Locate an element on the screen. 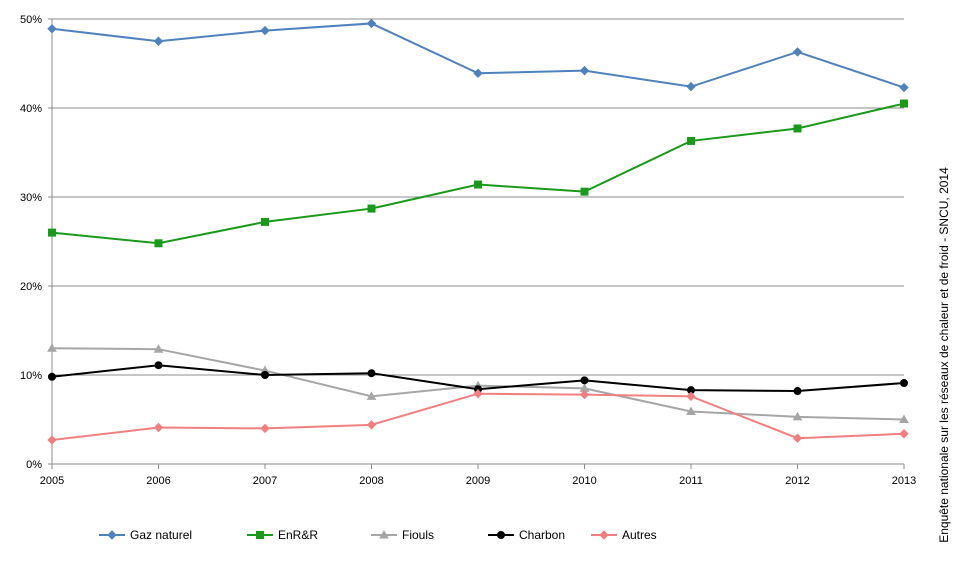  legend-item-fiouls: Fiouls is located at coordinates (402, 535).